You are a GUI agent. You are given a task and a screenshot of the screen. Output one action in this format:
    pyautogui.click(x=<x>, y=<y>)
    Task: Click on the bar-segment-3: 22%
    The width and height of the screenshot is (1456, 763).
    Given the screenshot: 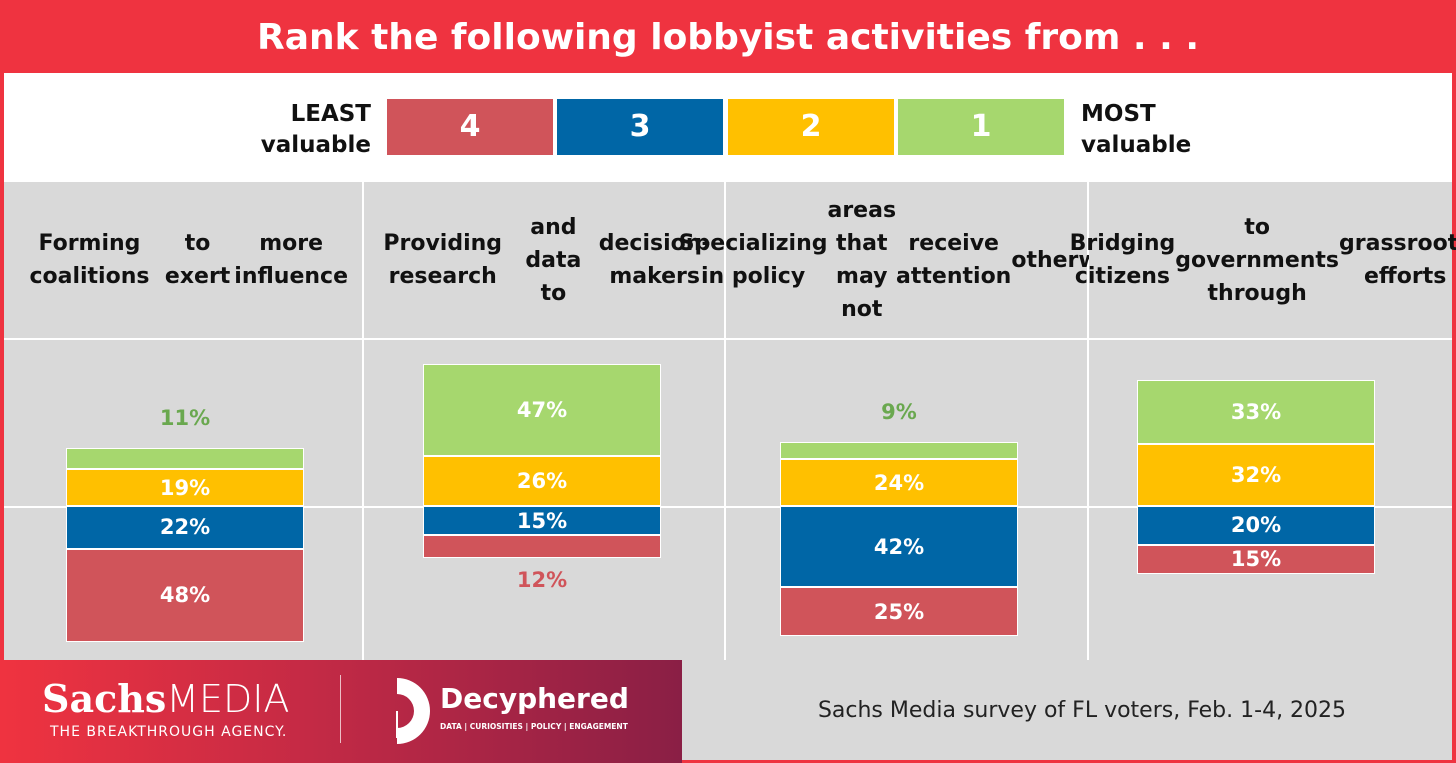 What is the action you would take?
    pyautogui.click(x=185, y=527)
    